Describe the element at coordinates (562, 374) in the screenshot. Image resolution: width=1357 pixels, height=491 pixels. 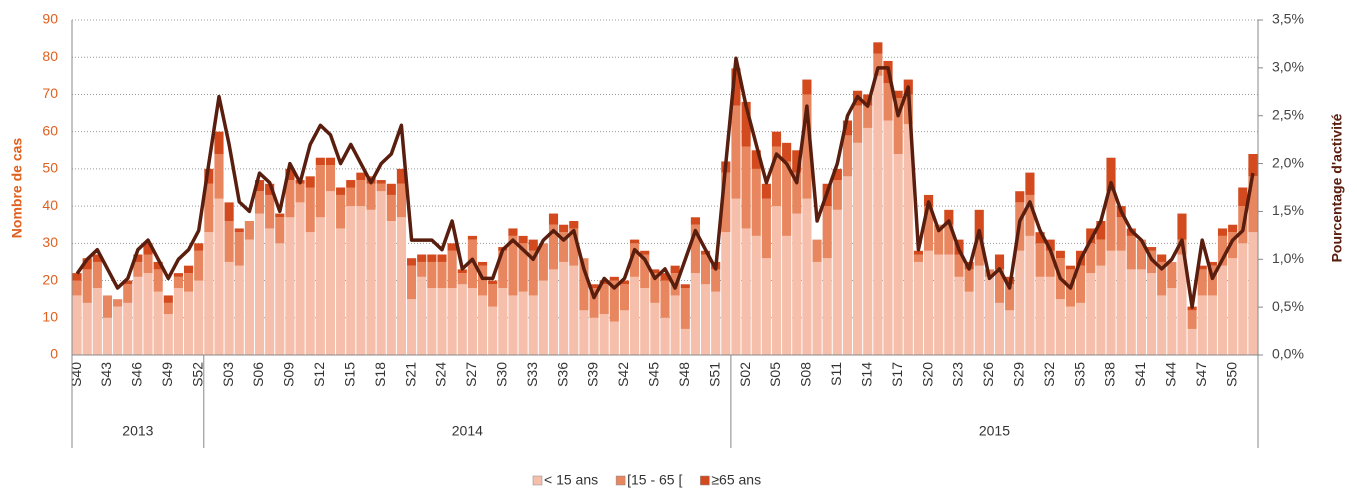
I see `x-tick-label: S36` at that location.